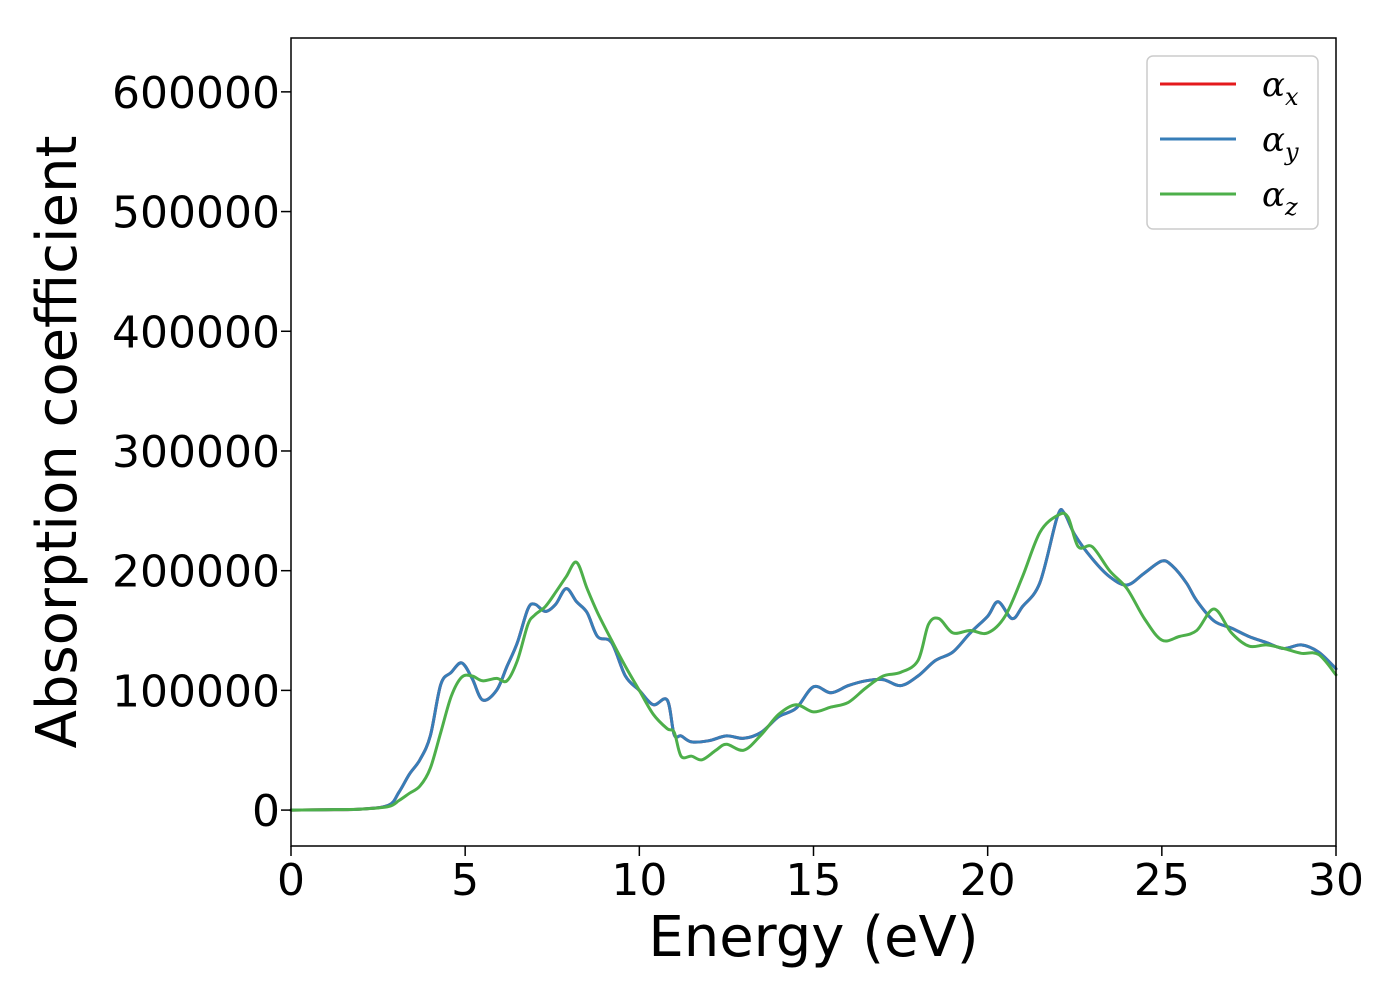  I want to click on y-axis: 0 100000 200000 300000 400000 500000 600000, so click(201, 452).